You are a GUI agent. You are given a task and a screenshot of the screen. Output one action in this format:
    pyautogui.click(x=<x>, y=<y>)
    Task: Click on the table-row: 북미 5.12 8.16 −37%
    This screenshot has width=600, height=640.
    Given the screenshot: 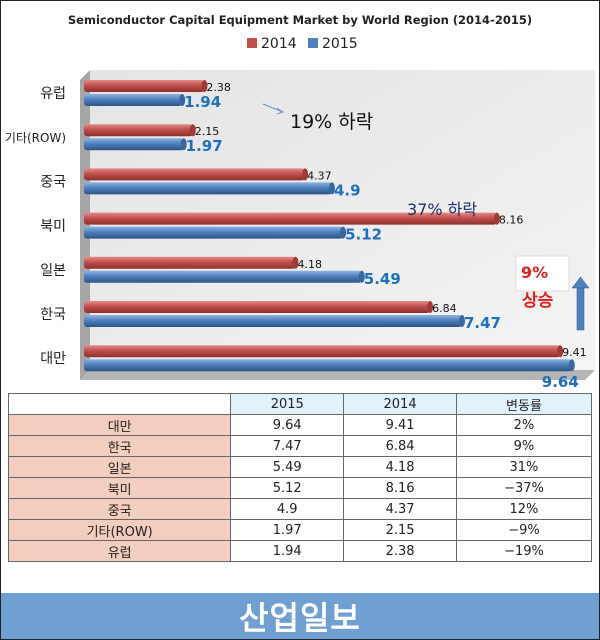 What is the action you would take?
    pyautogui.click(x=300, y=488)
    